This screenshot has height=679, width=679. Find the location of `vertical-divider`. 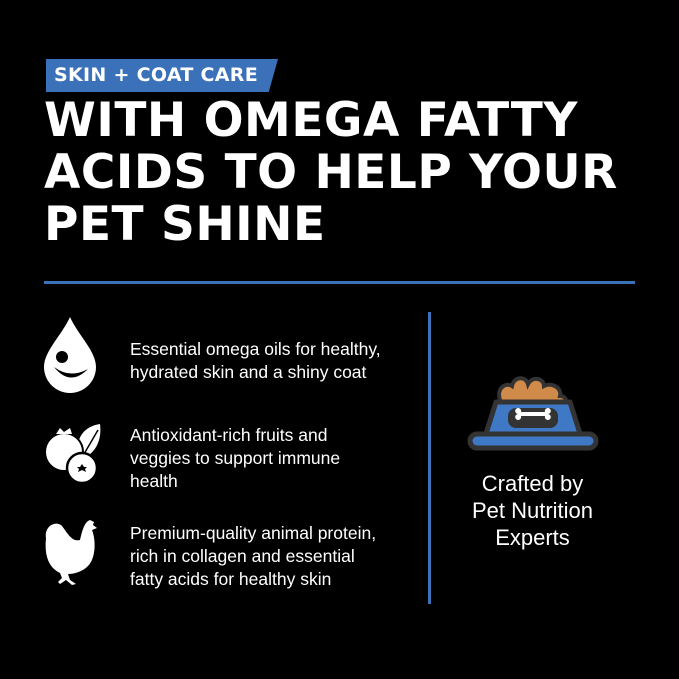

vertical-divider is located at coordinates (429, 458).